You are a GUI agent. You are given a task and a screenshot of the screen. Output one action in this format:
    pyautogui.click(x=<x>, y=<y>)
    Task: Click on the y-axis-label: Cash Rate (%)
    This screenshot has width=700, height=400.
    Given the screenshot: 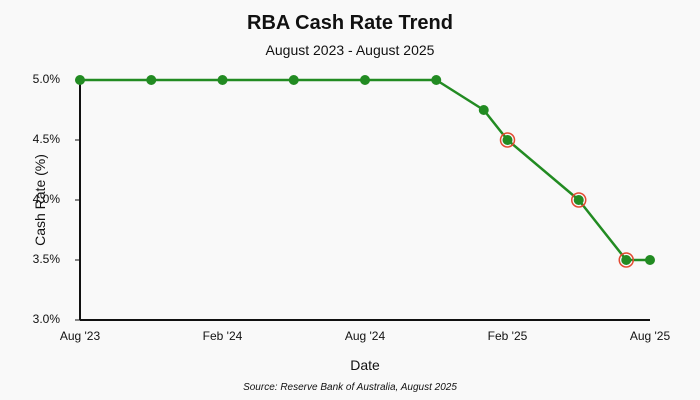 What is the action you would take?
    pyautogui.click(x=40, y=200)
    